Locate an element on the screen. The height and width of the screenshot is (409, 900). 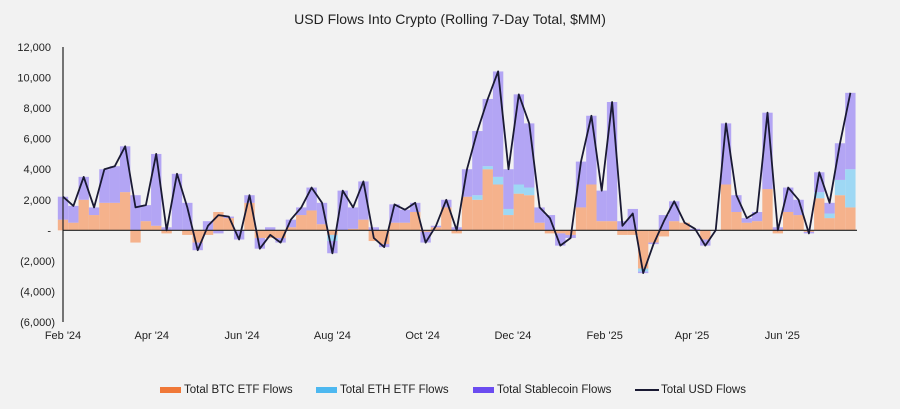
x-tick-label: Feb '25 is located at coordinates (605, 336).